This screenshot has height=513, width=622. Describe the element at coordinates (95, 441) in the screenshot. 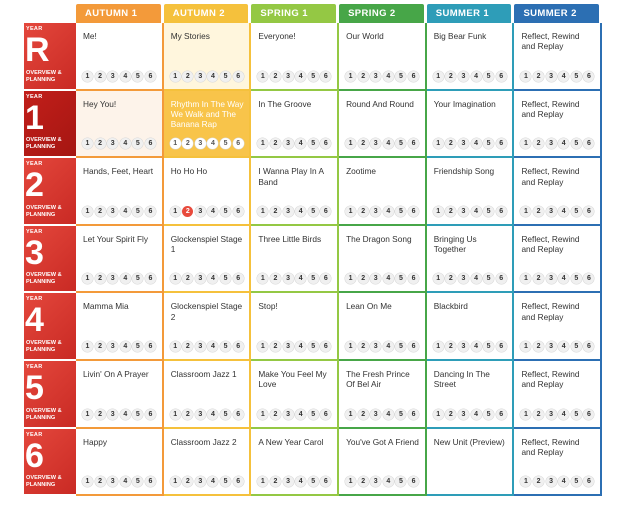

I see `unit-title: Happy` at that location.